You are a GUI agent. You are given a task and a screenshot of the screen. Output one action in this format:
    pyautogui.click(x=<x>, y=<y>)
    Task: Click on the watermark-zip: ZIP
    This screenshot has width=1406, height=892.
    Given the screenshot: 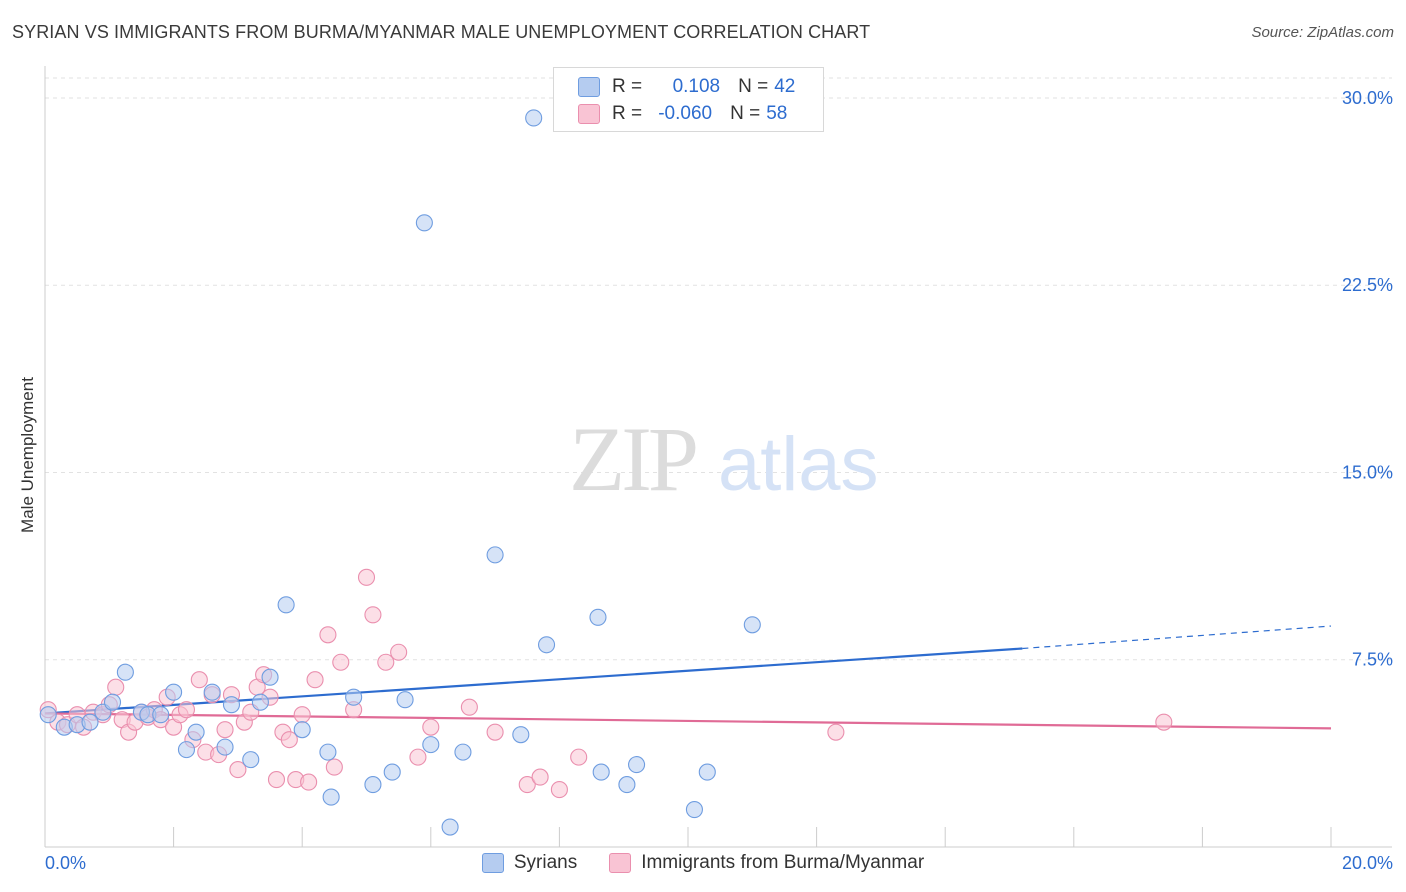 What is the action you would take?
    pyautogui.click(x=632, y=459)
    